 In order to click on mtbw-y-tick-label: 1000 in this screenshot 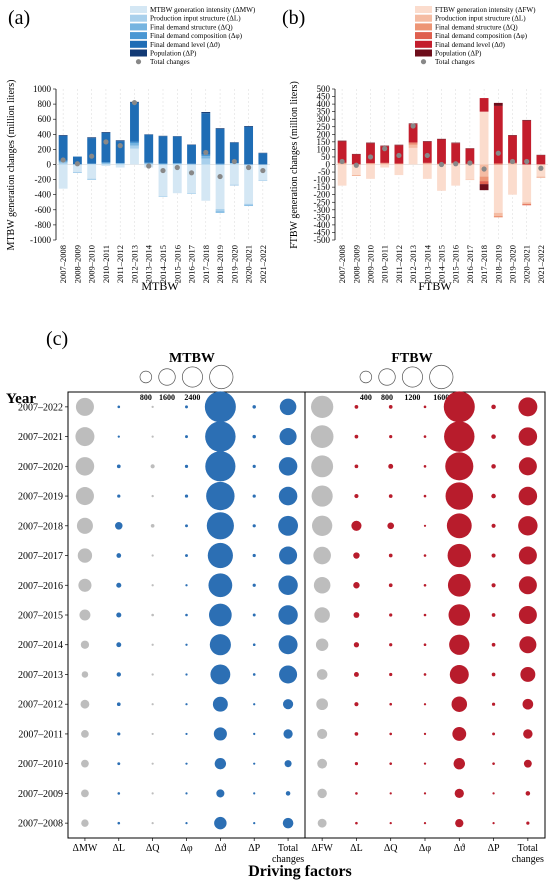, I will do `click(42, 89)`.